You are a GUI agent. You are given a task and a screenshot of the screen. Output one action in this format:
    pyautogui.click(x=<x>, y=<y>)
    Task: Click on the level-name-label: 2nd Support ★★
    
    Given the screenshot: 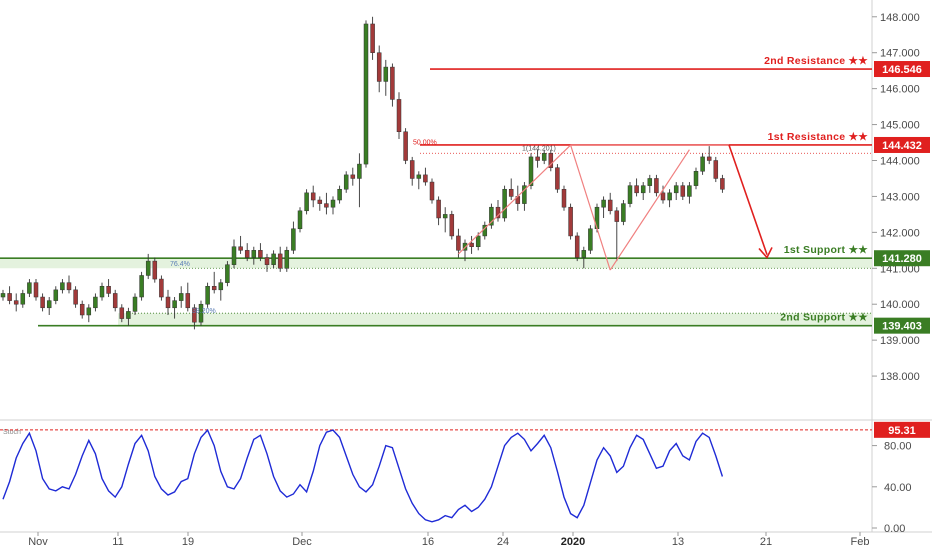 What is the action you would take?
    pyautogui.click(x=824, y=318)
    